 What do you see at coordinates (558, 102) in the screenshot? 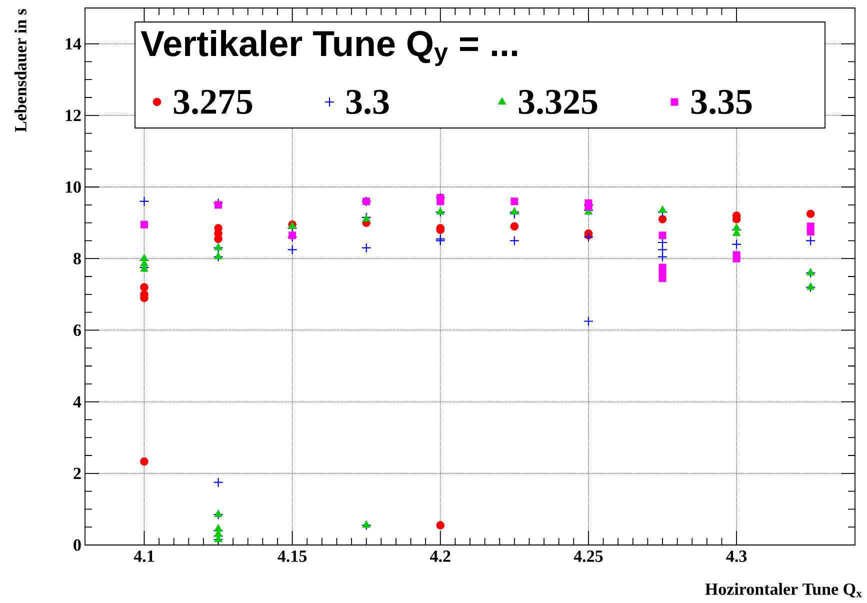
I see `legend-label: 3.325` at bounding box center [558, 102].